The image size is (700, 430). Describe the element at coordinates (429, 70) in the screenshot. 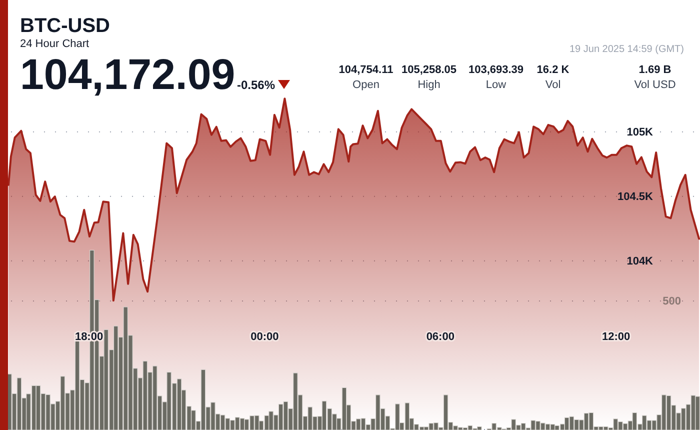

I see `text: 105,258.05` at that location.